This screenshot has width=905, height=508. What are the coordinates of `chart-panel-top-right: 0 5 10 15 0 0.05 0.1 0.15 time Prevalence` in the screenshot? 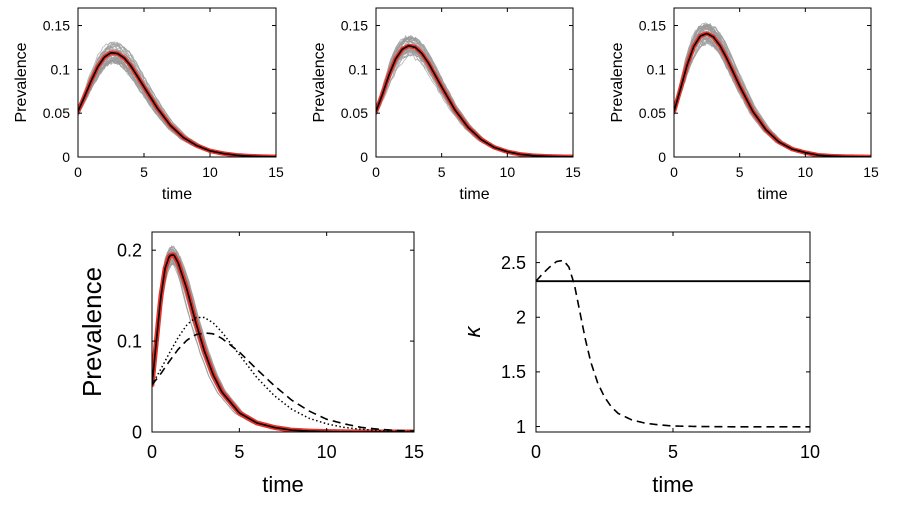 It's located at (744, 105).